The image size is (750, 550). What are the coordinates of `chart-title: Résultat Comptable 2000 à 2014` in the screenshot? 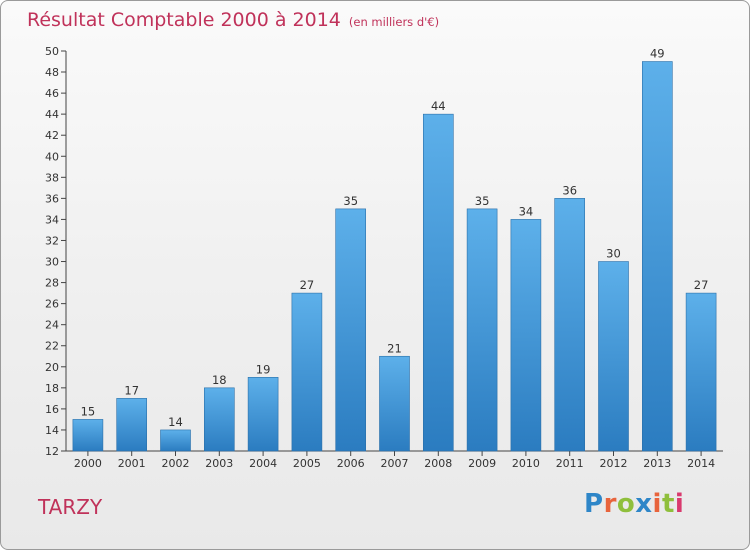 It's located at (184, 20).